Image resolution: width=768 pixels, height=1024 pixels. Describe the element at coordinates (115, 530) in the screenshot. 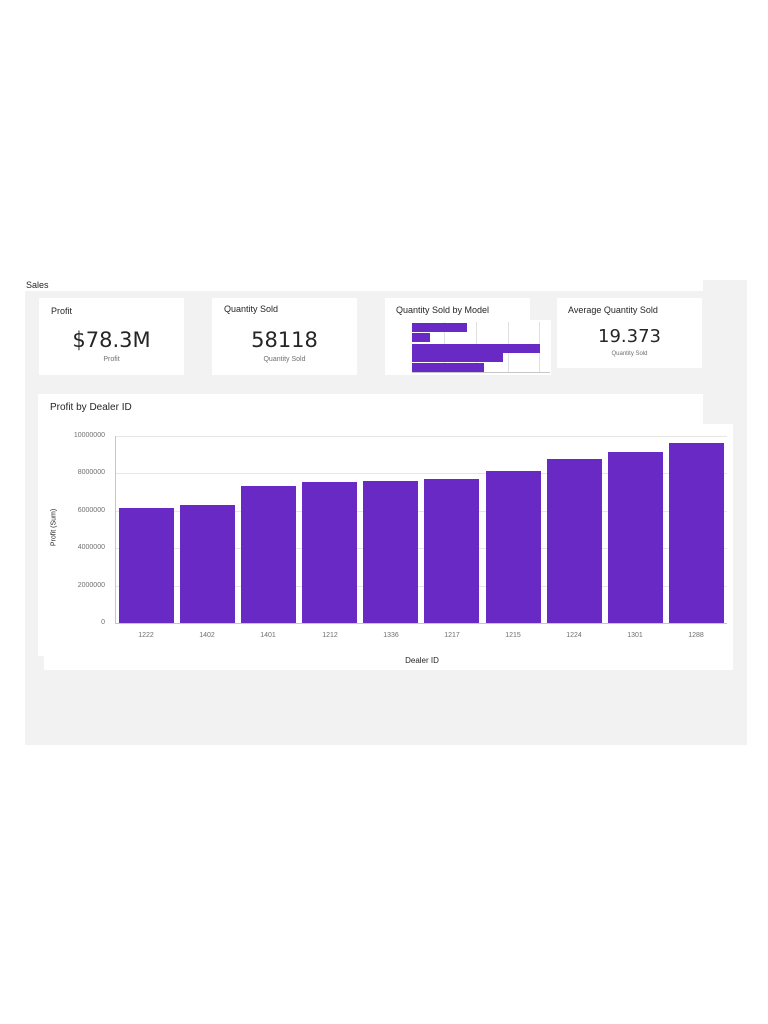

I see `y-axis-line` at that location.